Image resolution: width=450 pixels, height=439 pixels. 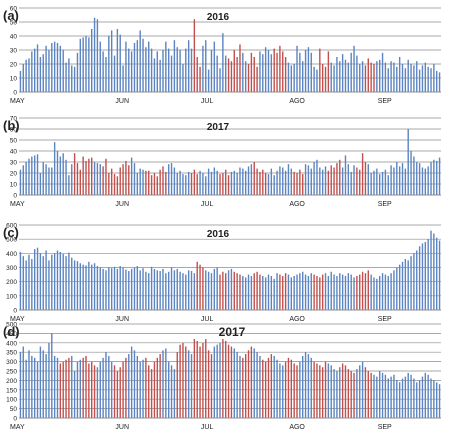 I want to click on y-tick-label: 0, so click(x=15, y=419).